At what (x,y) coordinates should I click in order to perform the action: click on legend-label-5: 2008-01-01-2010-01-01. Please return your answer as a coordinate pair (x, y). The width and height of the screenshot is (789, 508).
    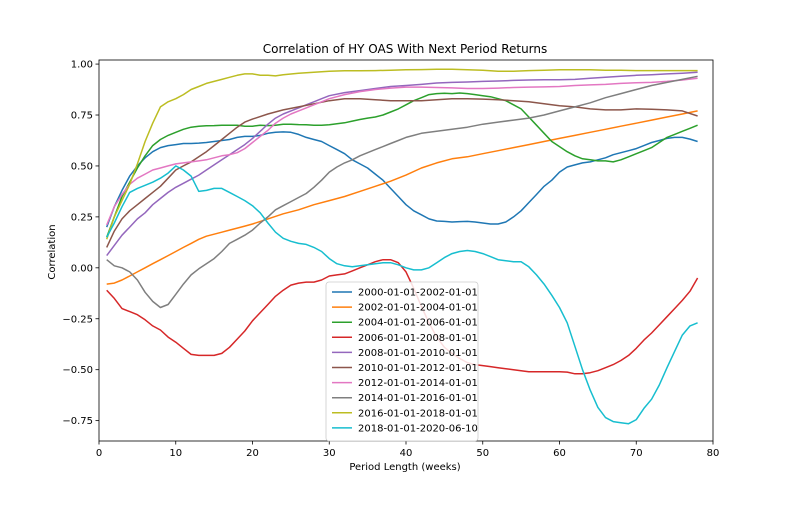
    Looking at the image, I should click on (418, 353).